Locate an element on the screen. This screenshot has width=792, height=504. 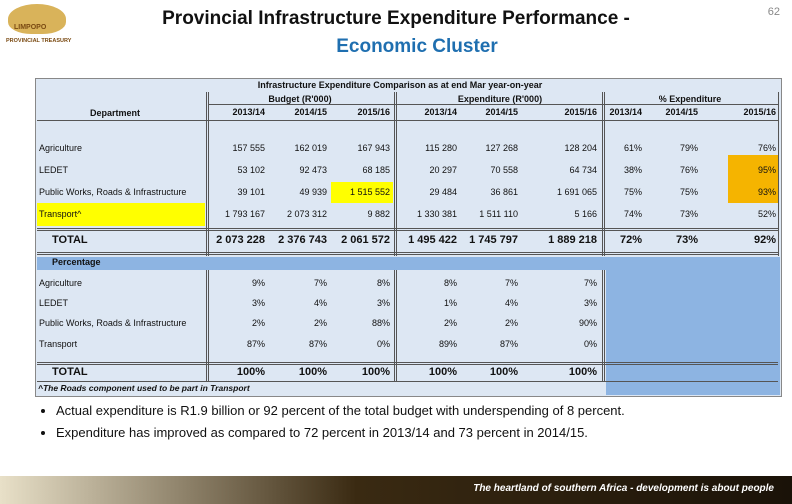
total-cell: 92% is located at coordinates (764, 240).